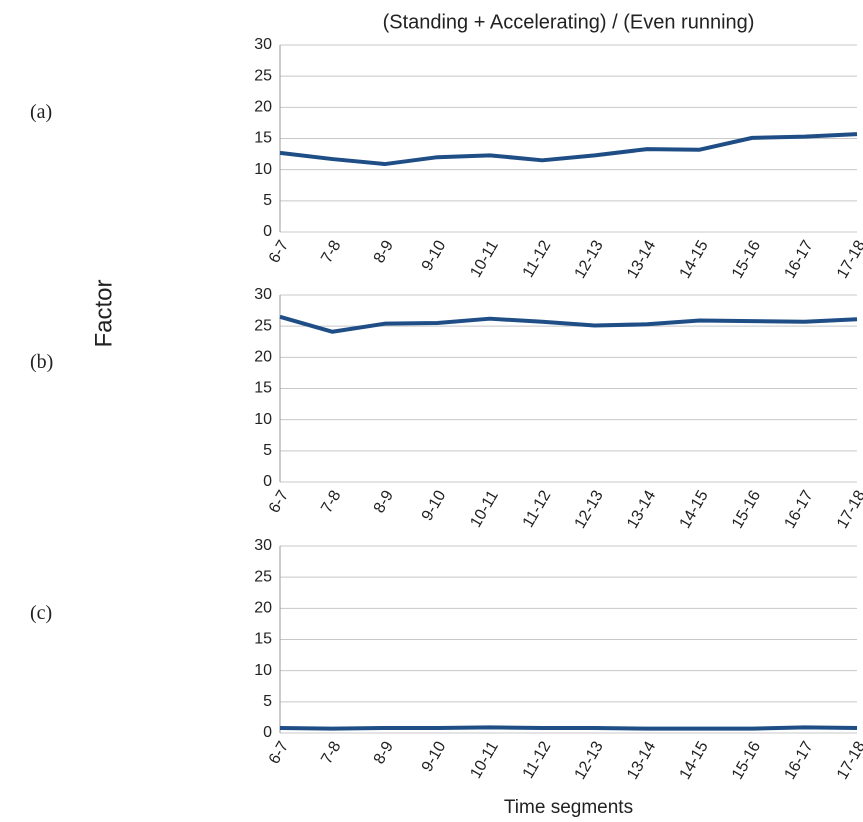 The width and height of the screenshot is (863, 822). Describe the element at coordinates (41, 613) in the screenshot. I see `panel-label: (c)` at that location.